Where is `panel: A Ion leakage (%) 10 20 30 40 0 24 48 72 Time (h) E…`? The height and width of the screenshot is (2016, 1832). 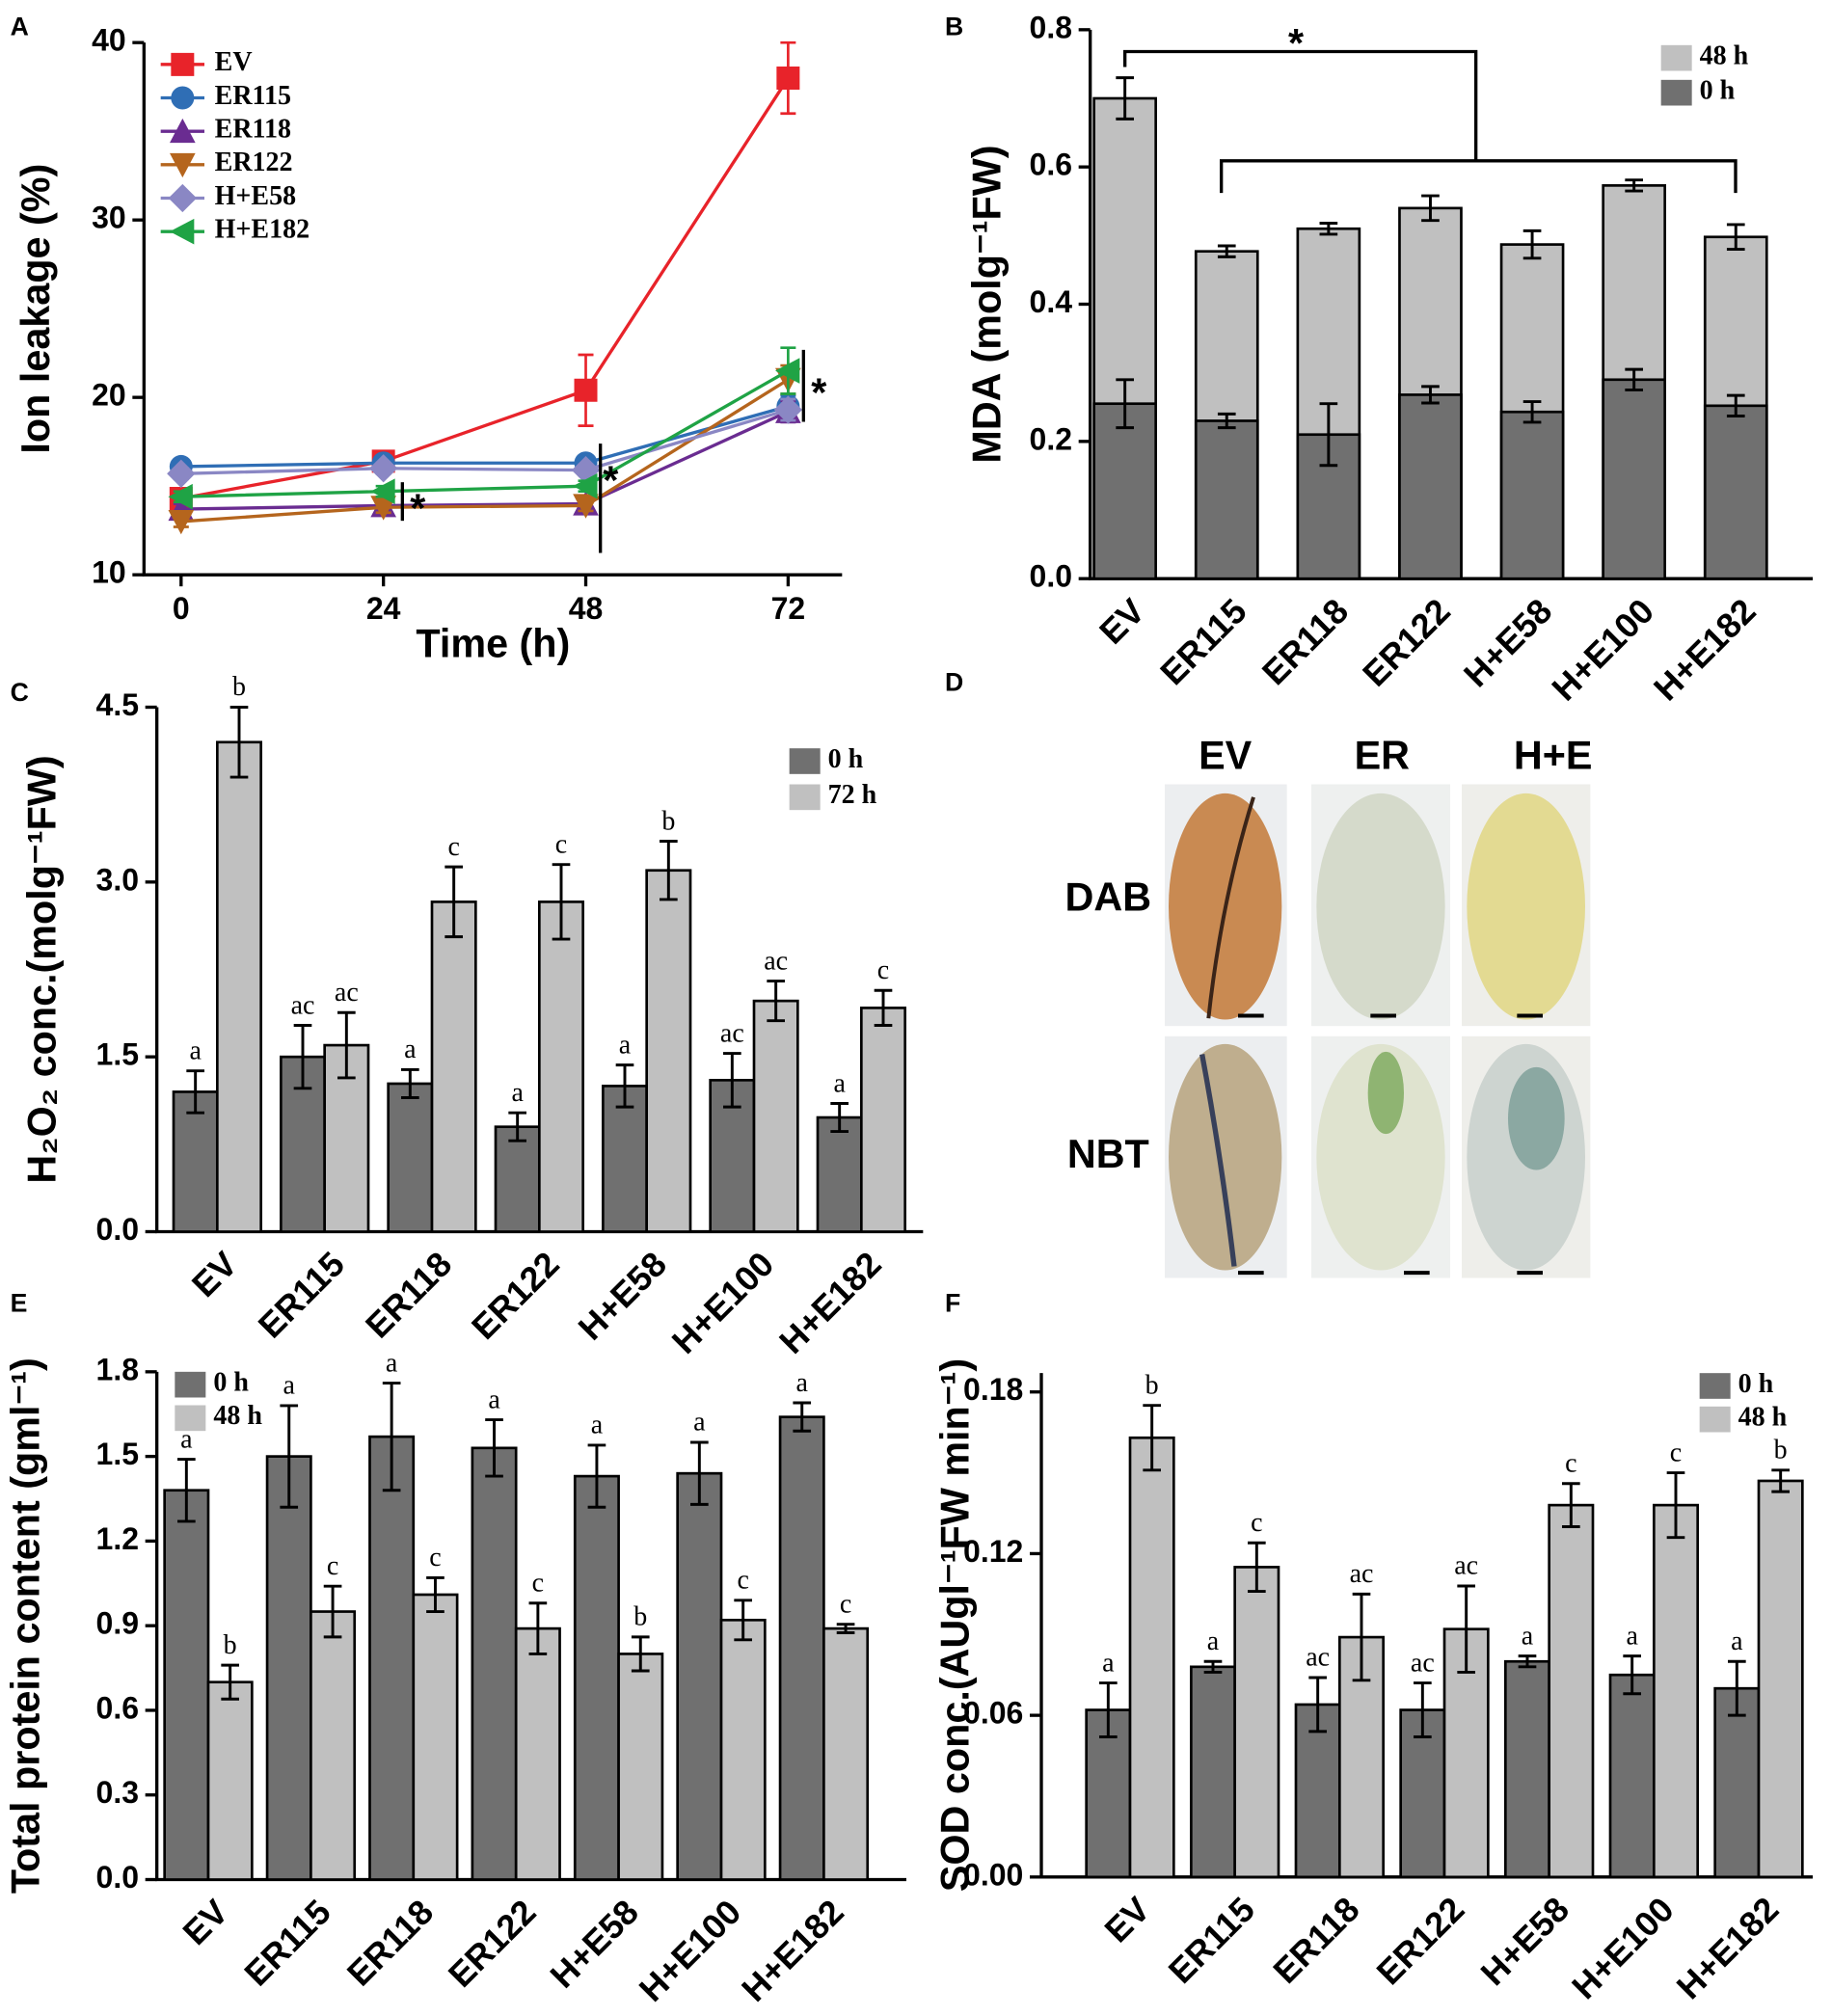 panel: A Ion leakage (%) 10 20 30 40 0 24 48 72 Time (h) E… is located at coordinates (427, 339).